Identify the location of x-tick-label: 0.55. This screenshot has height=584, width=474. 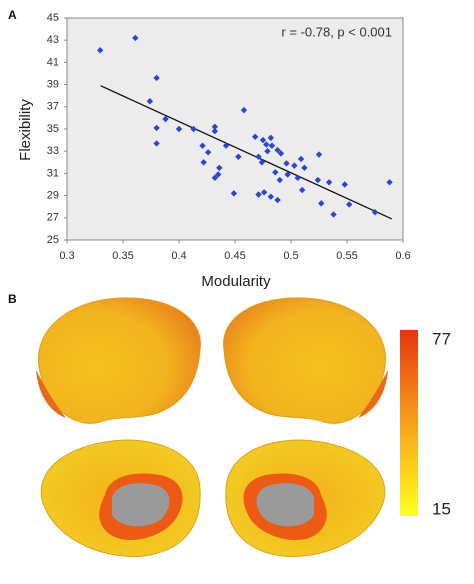
(346, 256).